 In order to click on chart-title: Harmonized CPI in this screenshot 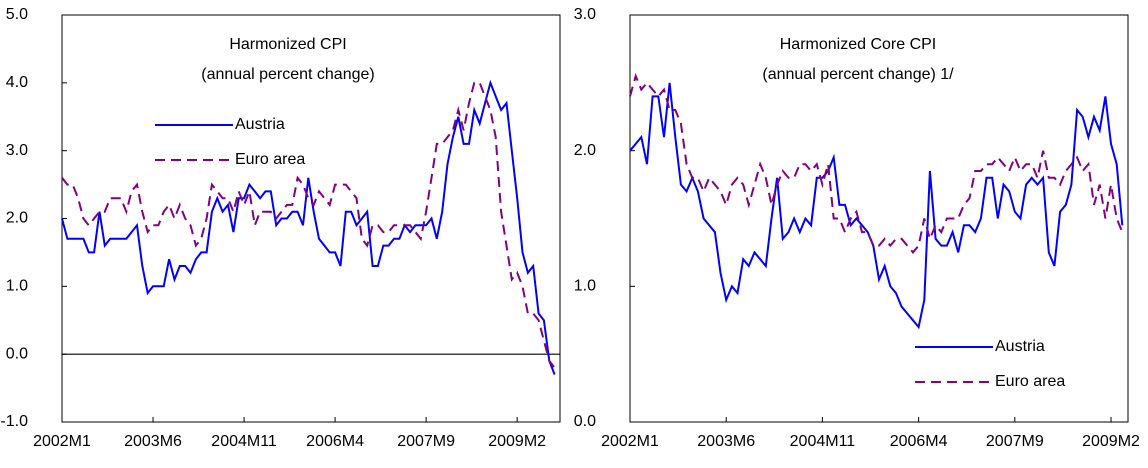, I will do `click(287, 44)`.